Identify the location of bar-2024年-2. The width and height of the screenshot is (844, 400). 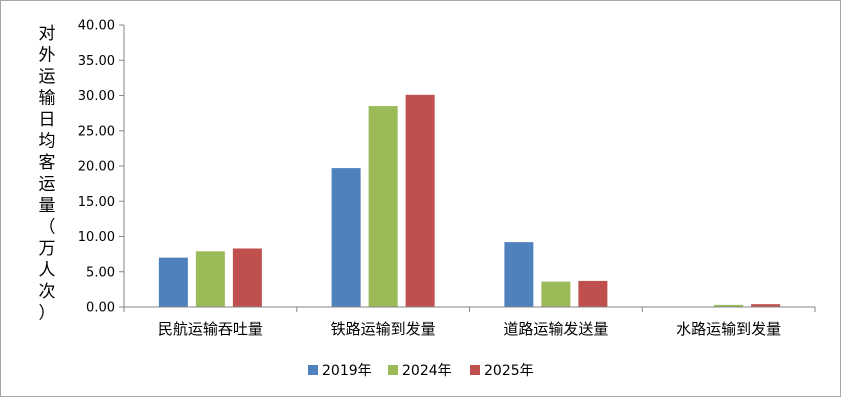
(556, 294).